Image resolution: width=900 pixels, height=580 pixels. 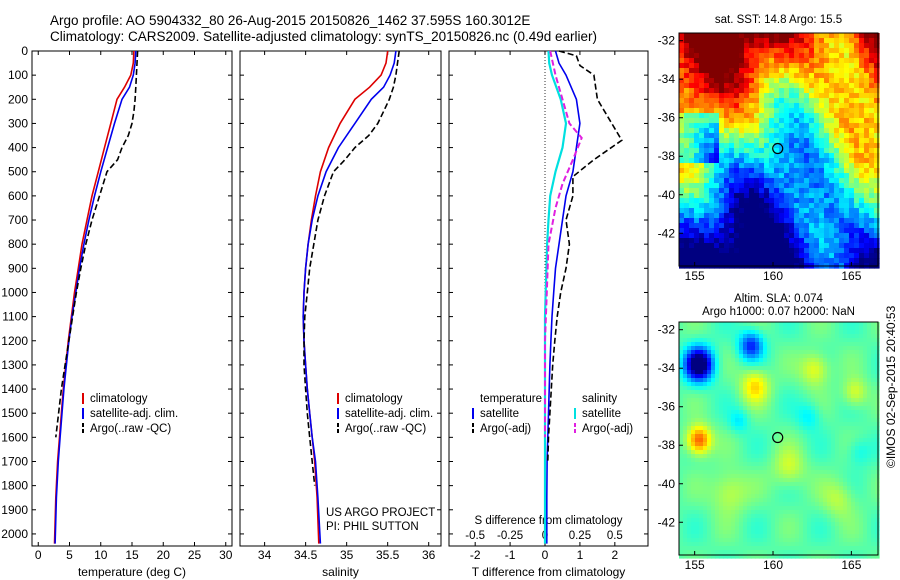 What do you see at coordinates (389, 414) in the screenshot?
I see `legend-label: satellite-adj. clim.` at bounding box center [389, 414].